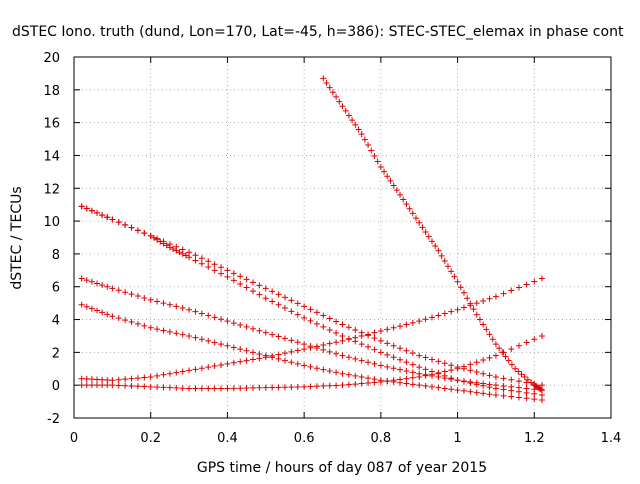 This screenshot has width=640, height=484. Describe the element at coordinates (51, 189) in the screenshot. I see `y-tick-label: 12` at that location.